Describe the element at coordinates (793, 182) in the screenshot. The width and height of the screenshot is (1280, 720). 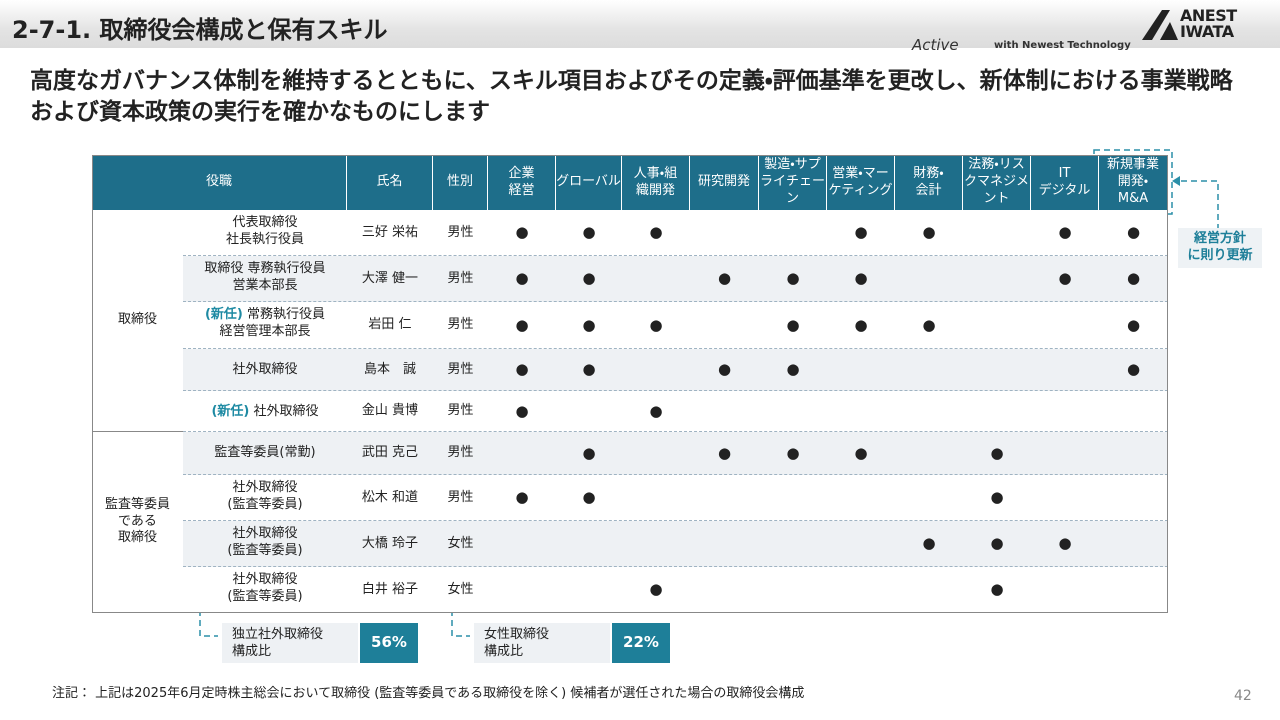
I see `column-header: 製造・サプ ライチェー ン` at that location.